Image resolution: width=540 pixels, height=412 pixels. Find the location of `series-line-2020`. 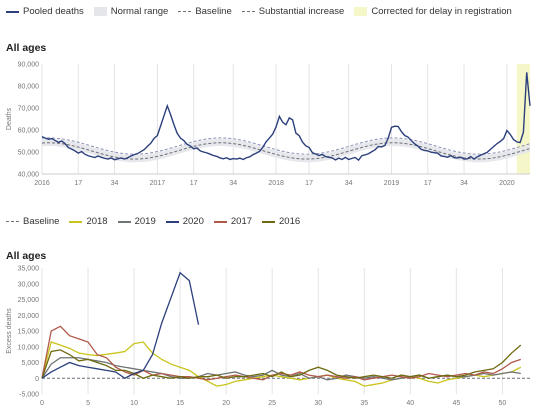

series-line-2020 is located at coordinates (120, 325).